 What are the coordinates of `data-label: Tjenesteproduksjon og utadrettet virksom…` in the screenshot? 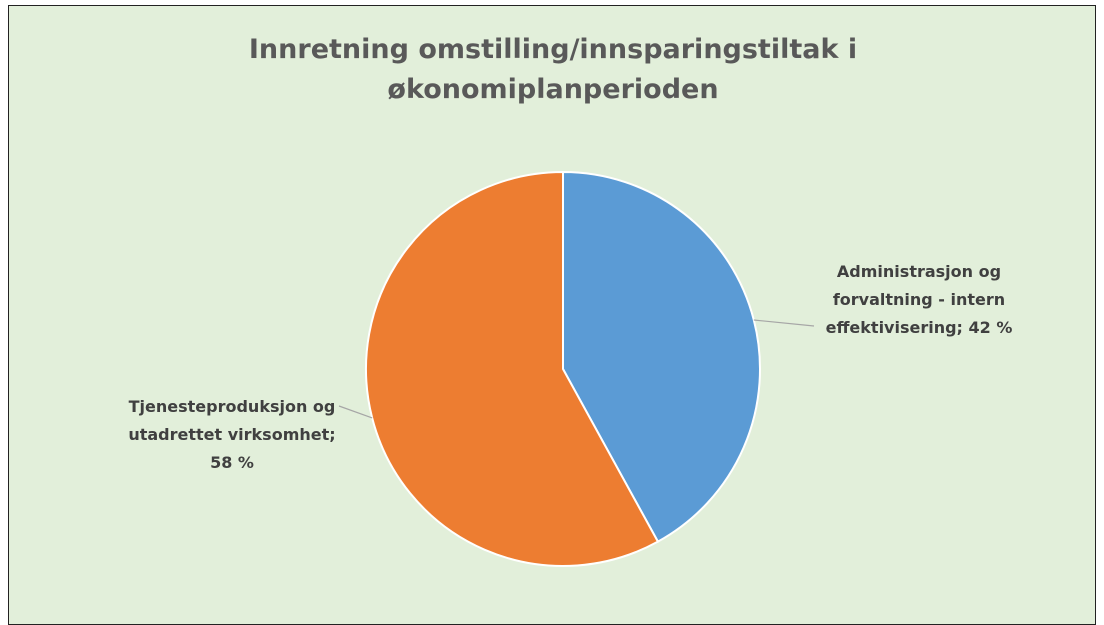 It's located at (232, 434).